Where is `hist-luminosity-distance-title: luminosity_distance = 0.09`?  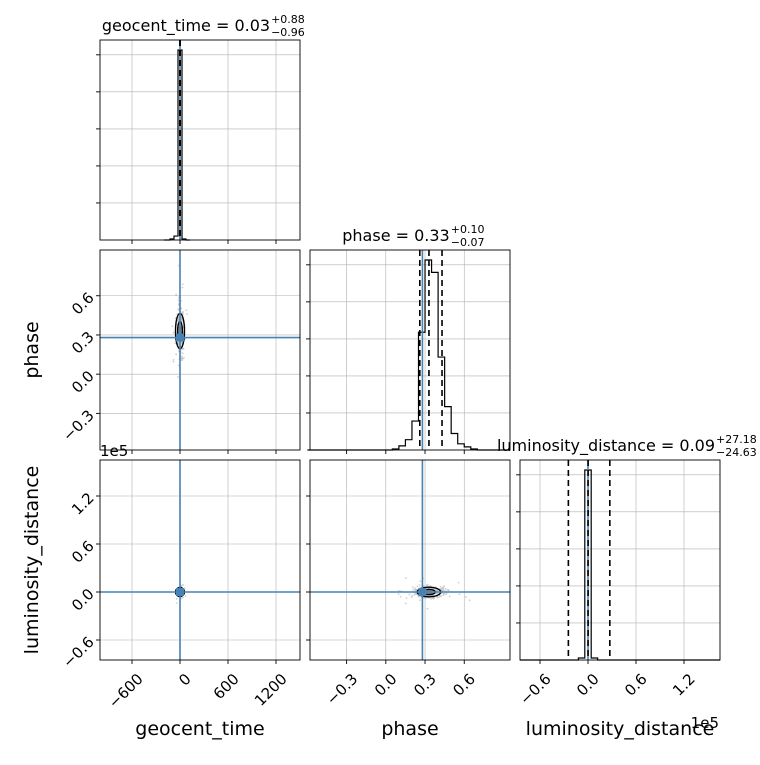 hist-luminosity-distance-title: luminosity_distance = 0.09 is located at coordinates (606, 446).